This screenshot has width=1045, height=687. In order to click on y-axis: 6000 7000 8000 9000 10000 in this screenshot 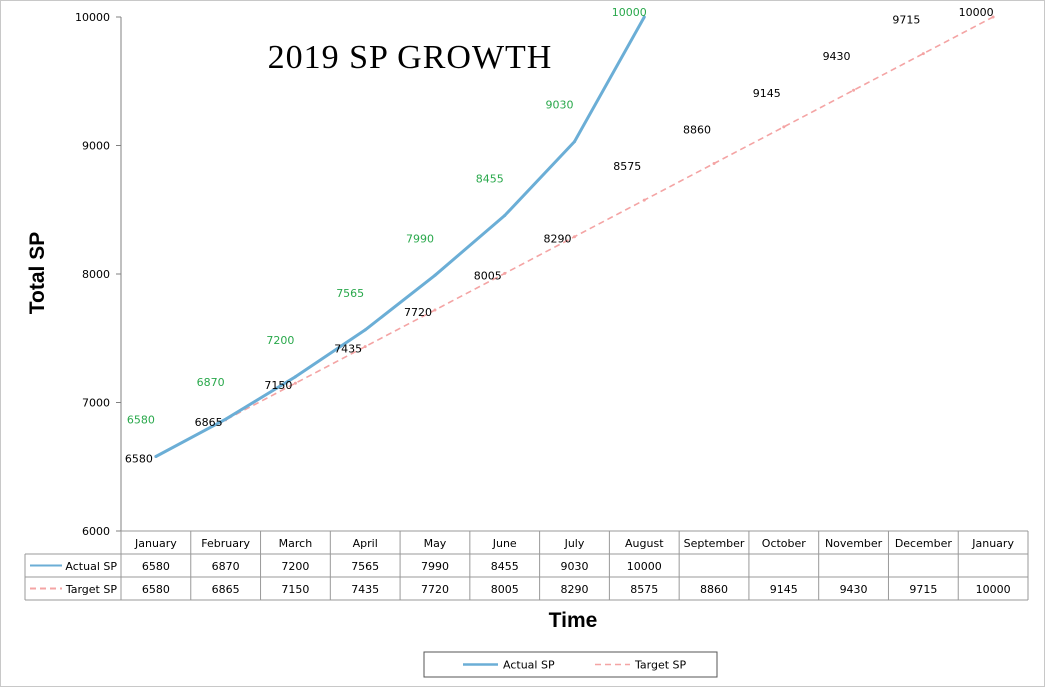, I will do `click(98, 274)`.